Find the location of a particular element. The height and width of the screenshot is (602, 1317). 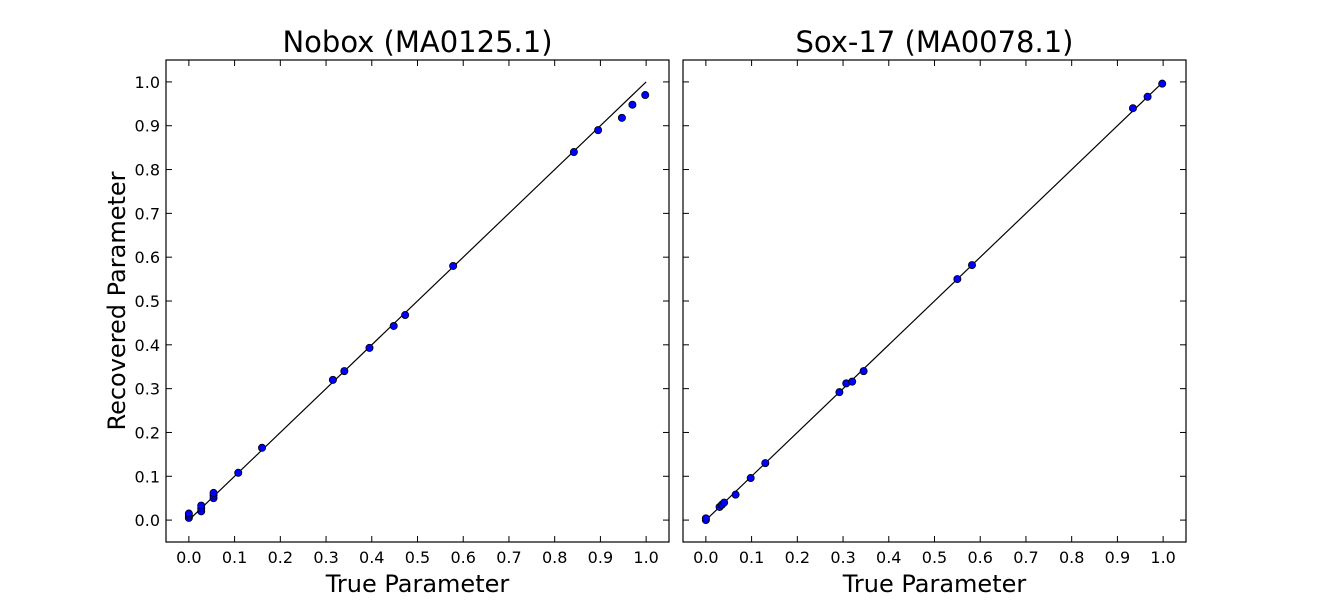

y-axis-label: Recovered Parameter is located at coordinates (117, 300).